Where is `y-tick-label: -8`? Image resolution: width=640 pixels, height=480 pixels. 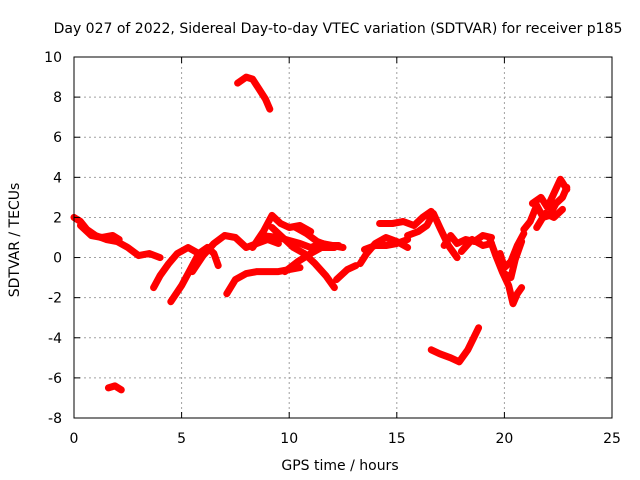 y-tick-label: -8 is located at coordinates (55, 419).